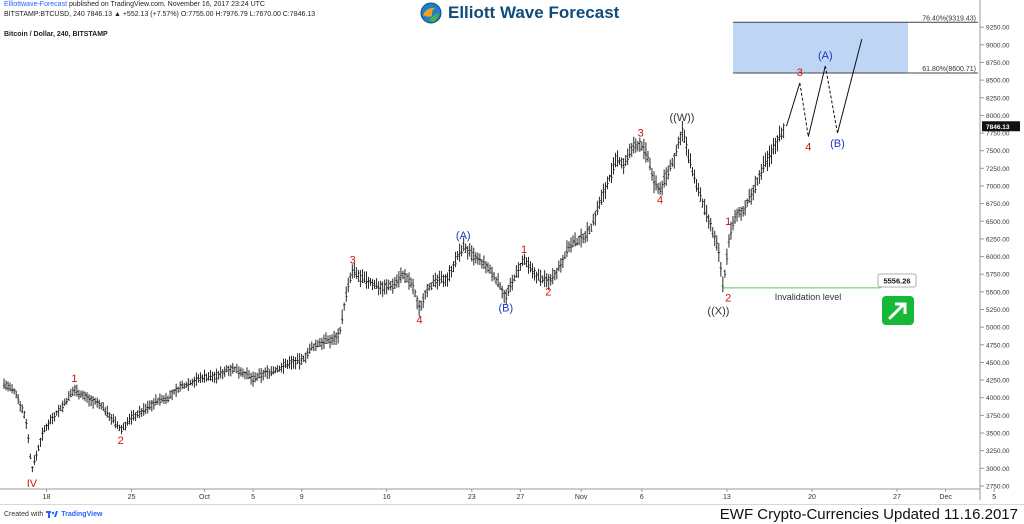  I want to click on globe-icon, so click(431, 13).